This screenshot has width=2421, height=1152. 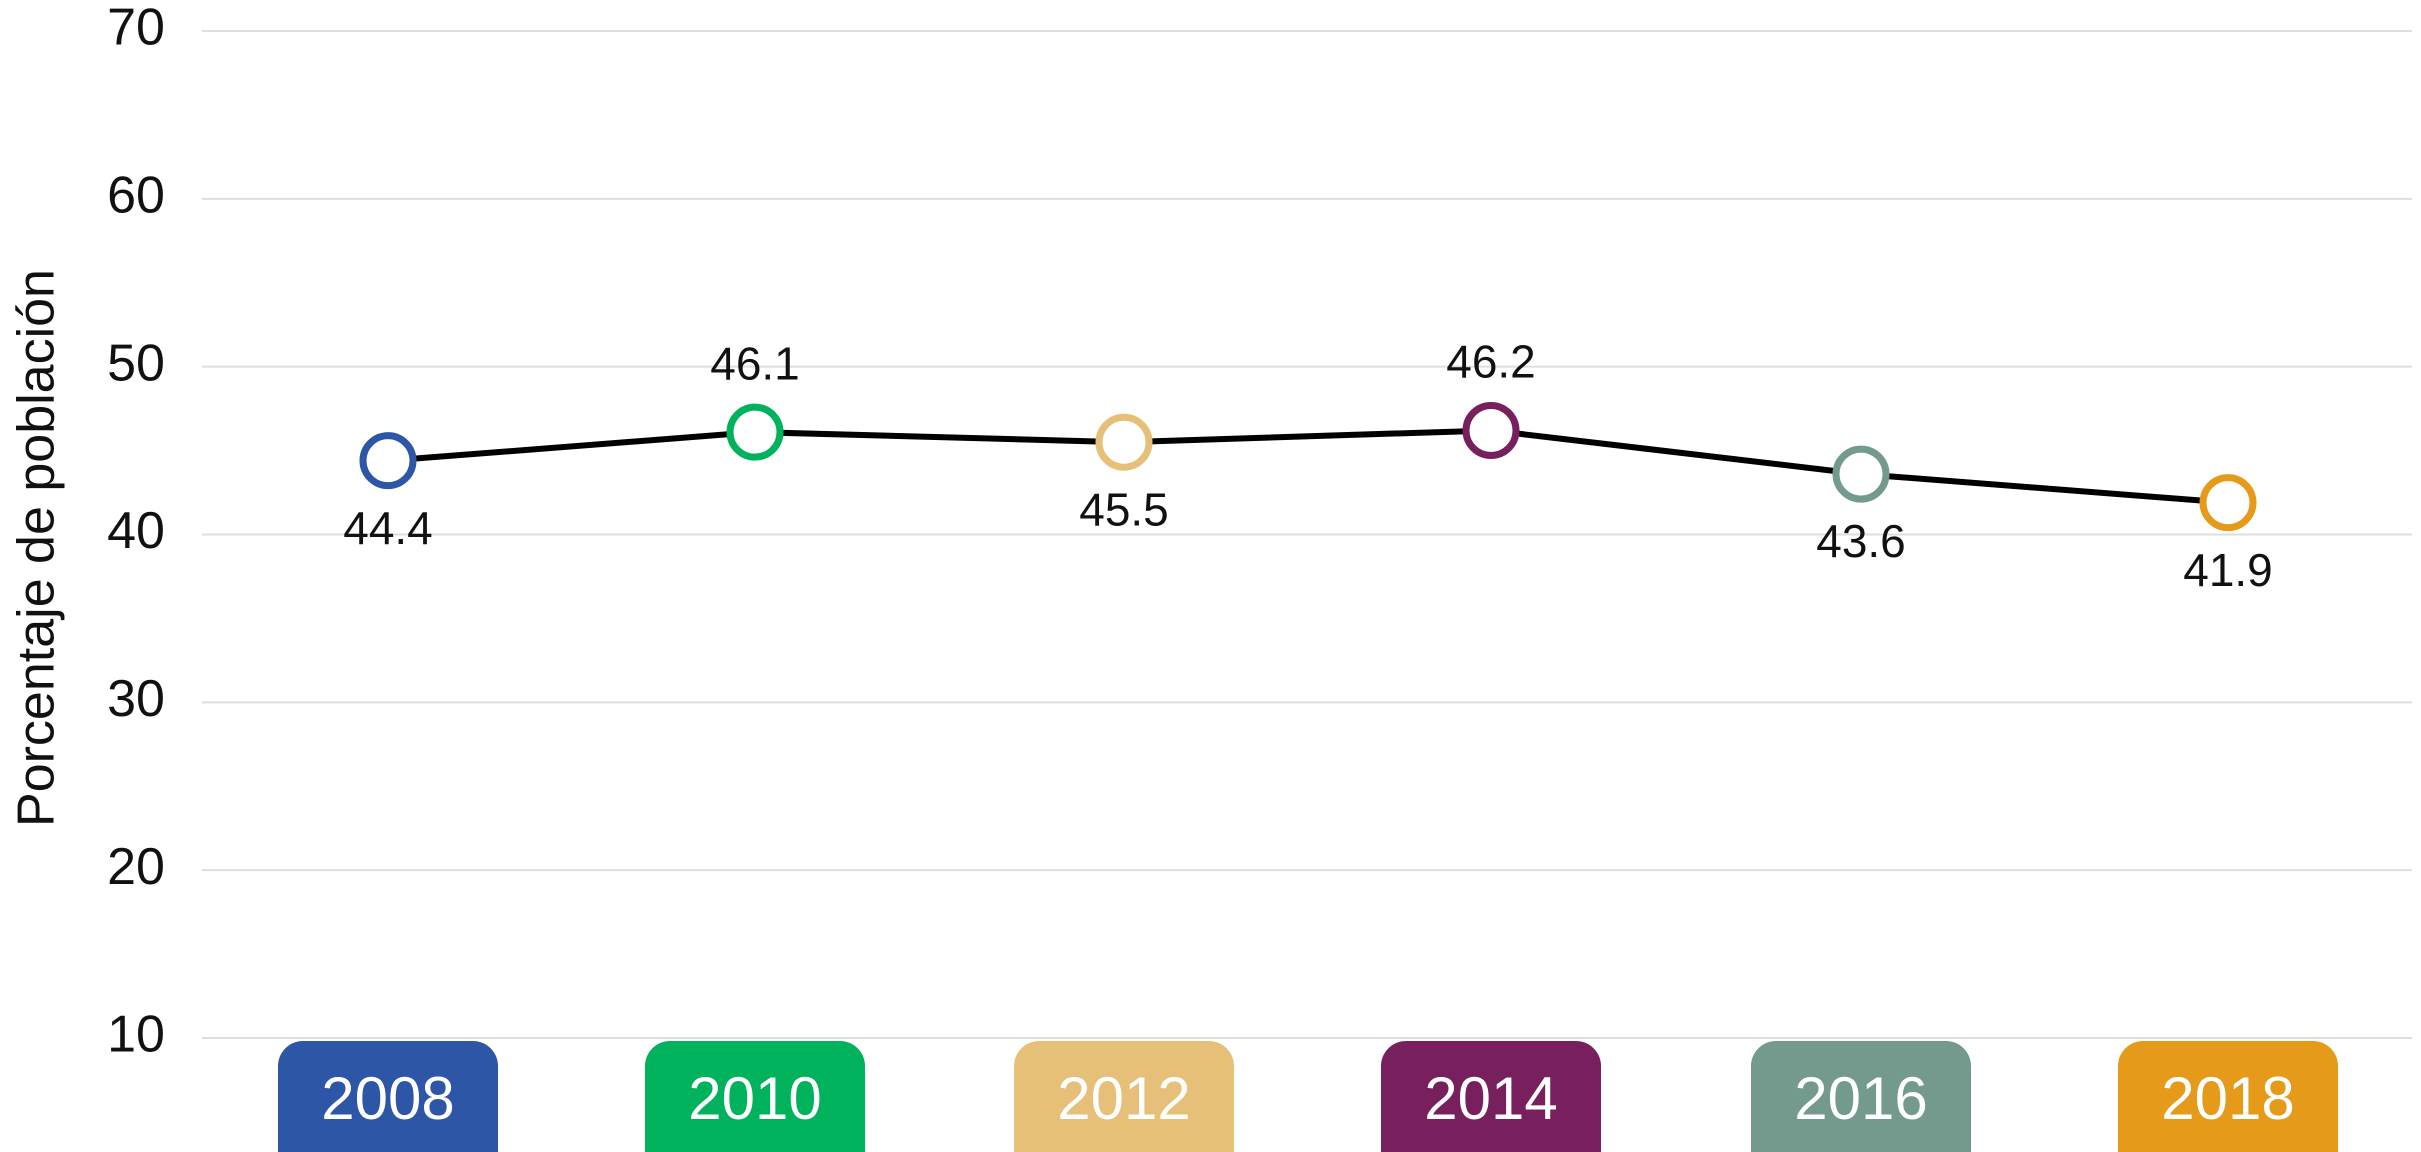 I want to click on data-label: 43.6, so click(x=1861, y=541).